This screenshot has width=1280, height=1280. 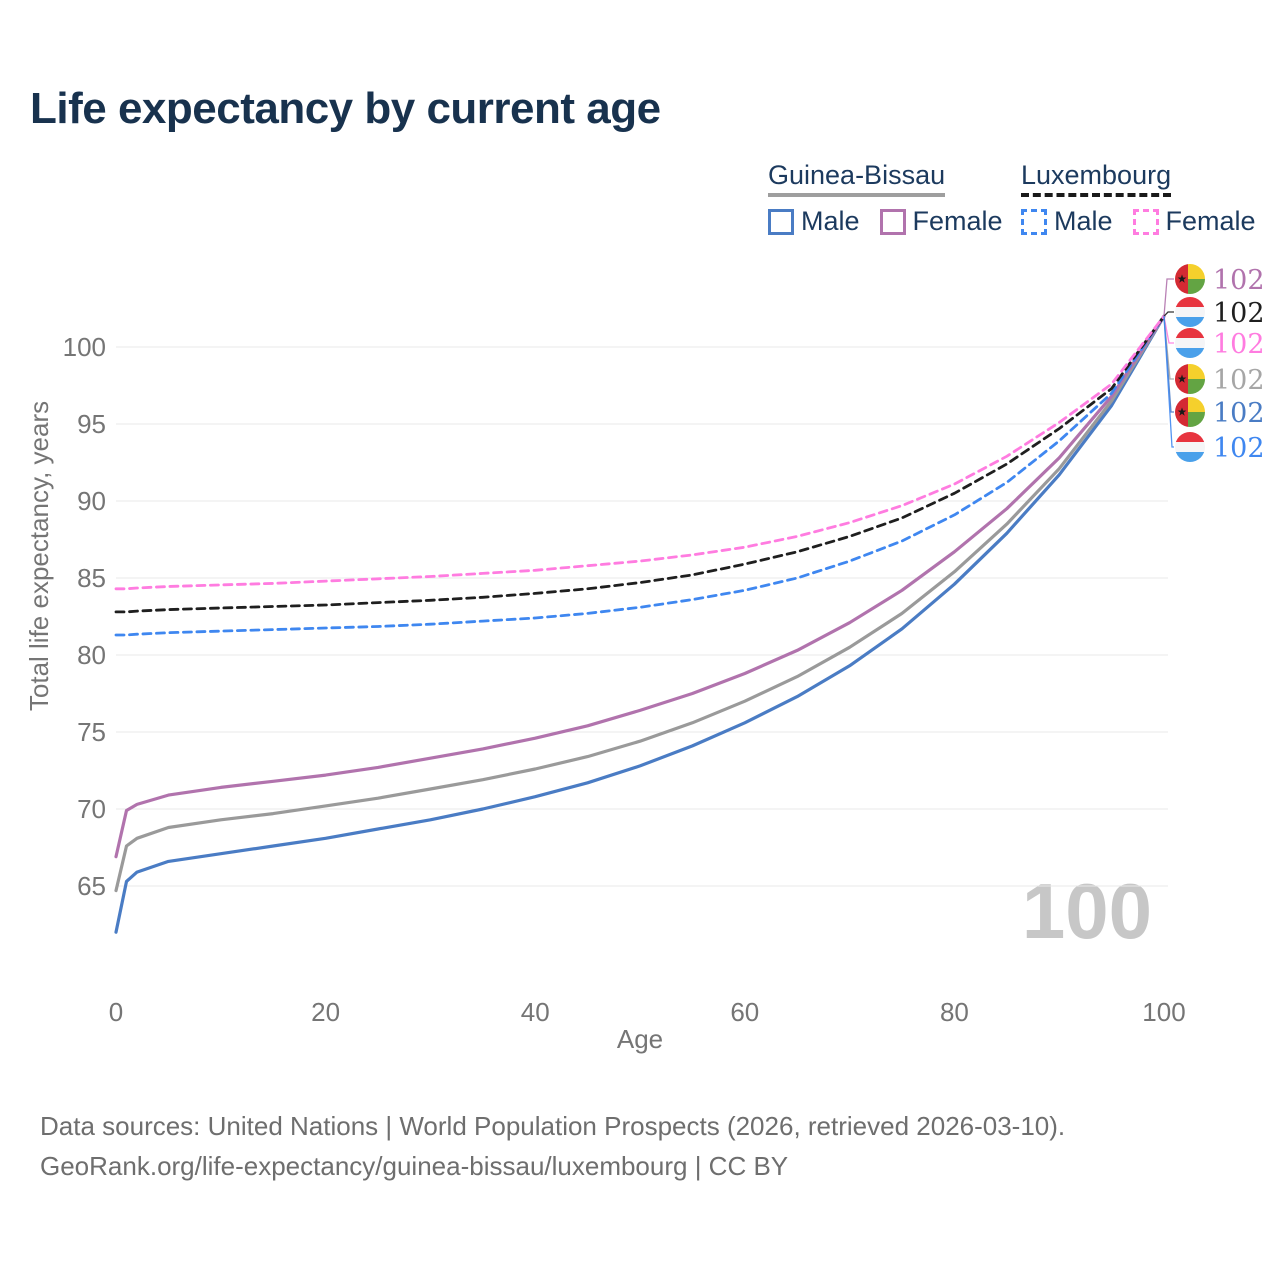 I want to click on x-tick-label: 80, so click(x=954, y=1012).